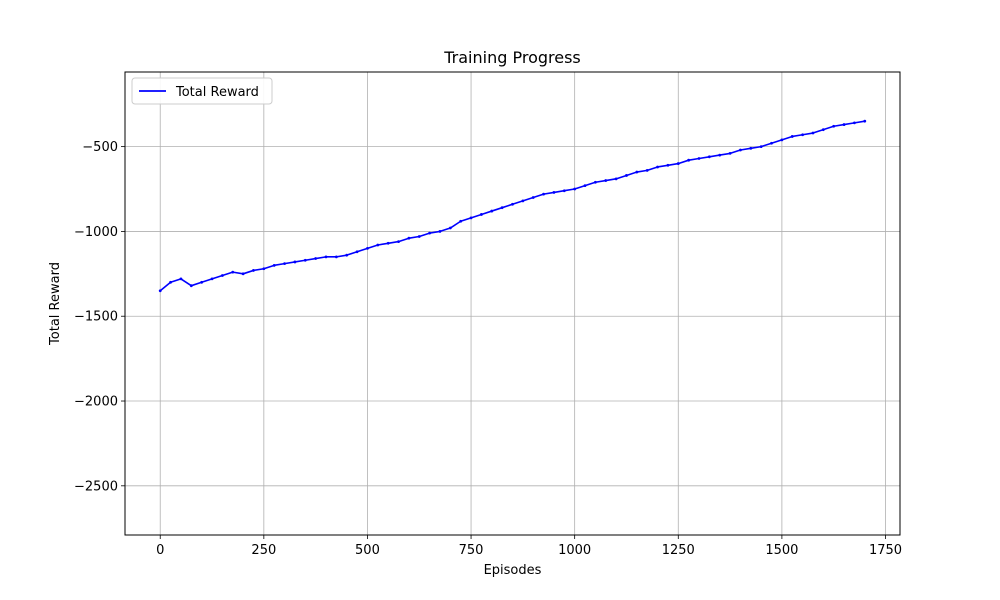  What do you see at coordinates (96, 317) in the screenshot?
I see `y-tick-label: −1500` at bounding box center [96, 317].